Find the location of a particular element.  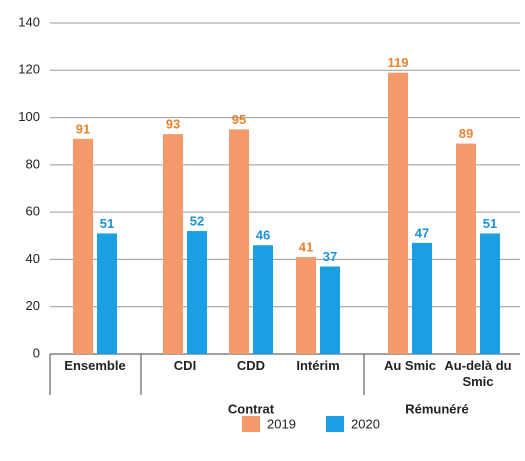

value-label: 91 is located at coordinates (83, 128).